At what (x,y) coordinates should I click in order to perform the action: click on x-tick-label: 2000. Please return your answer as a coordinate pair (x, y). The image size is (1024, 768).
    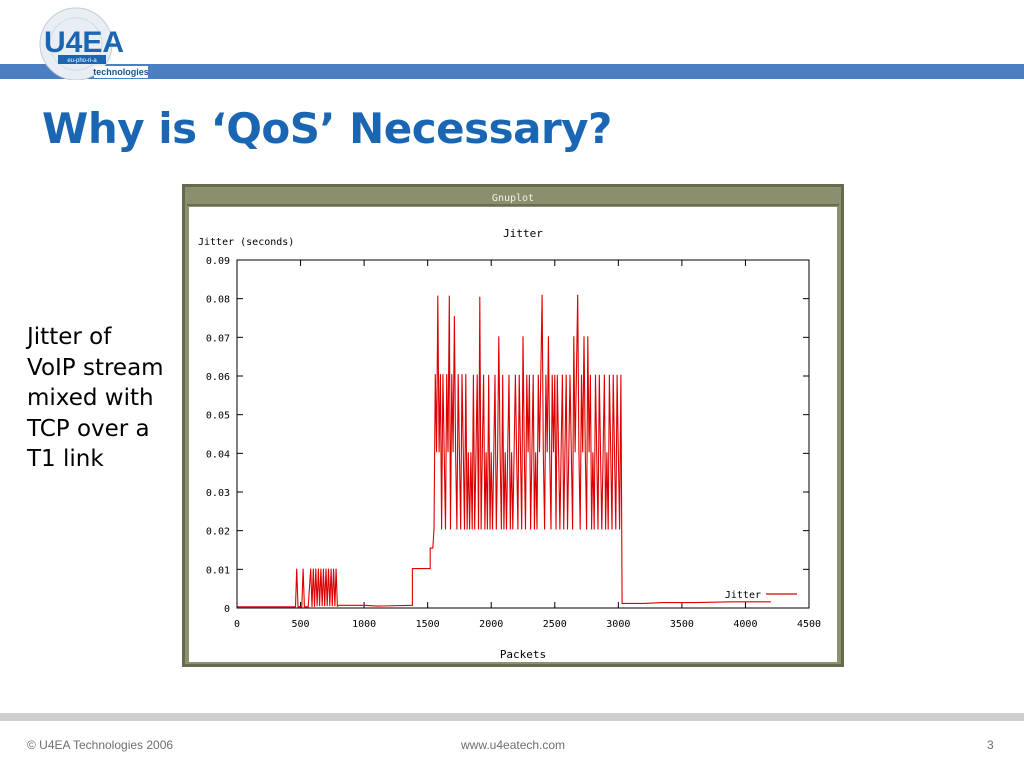
    Looking at the image, I should click on (491, 624).